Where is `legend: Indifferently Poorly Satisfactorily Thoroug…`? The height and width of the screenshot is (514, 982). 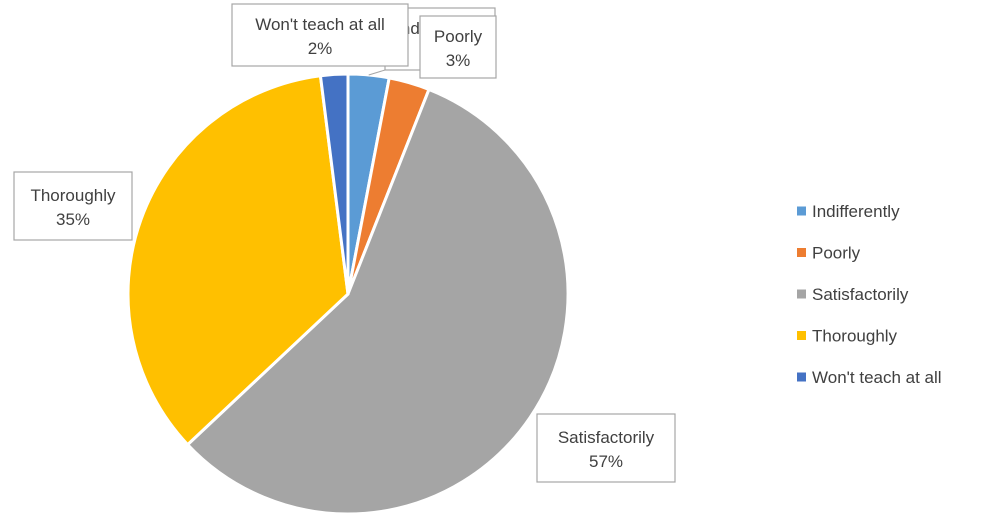 legend: Indifferently Poorly Satisfactorily Thoroug… is located at coordinates (869, 294).